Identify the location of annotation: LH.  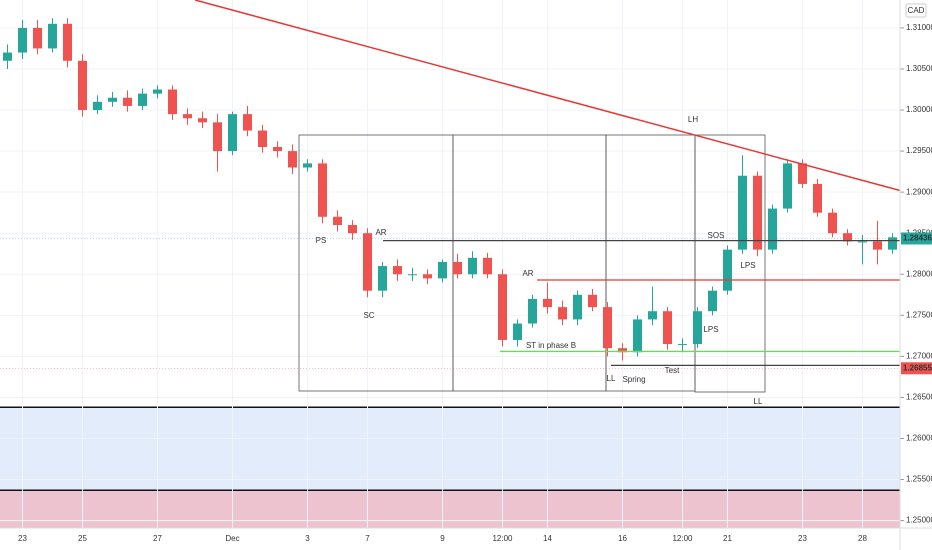
(693, 119).